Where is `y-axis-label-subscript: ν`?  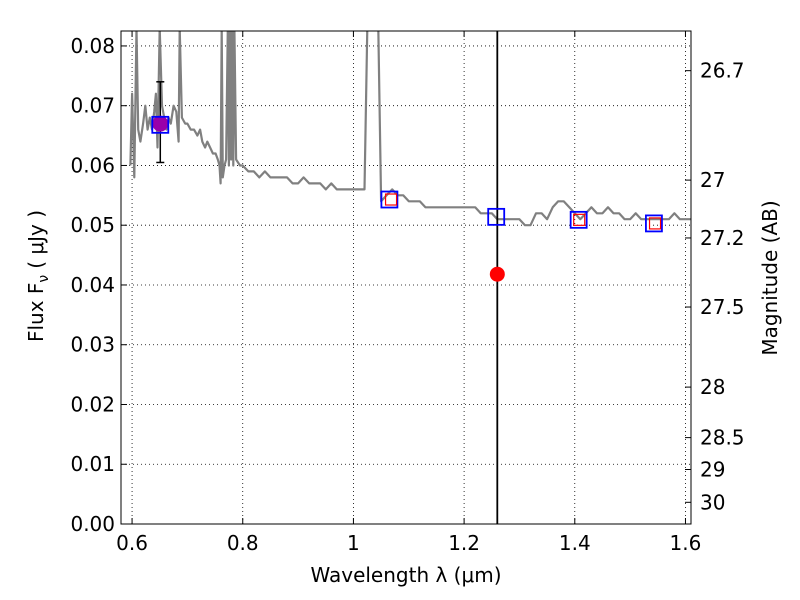
y-axis-label-subscript: ν is located at coordinates (44, 279).